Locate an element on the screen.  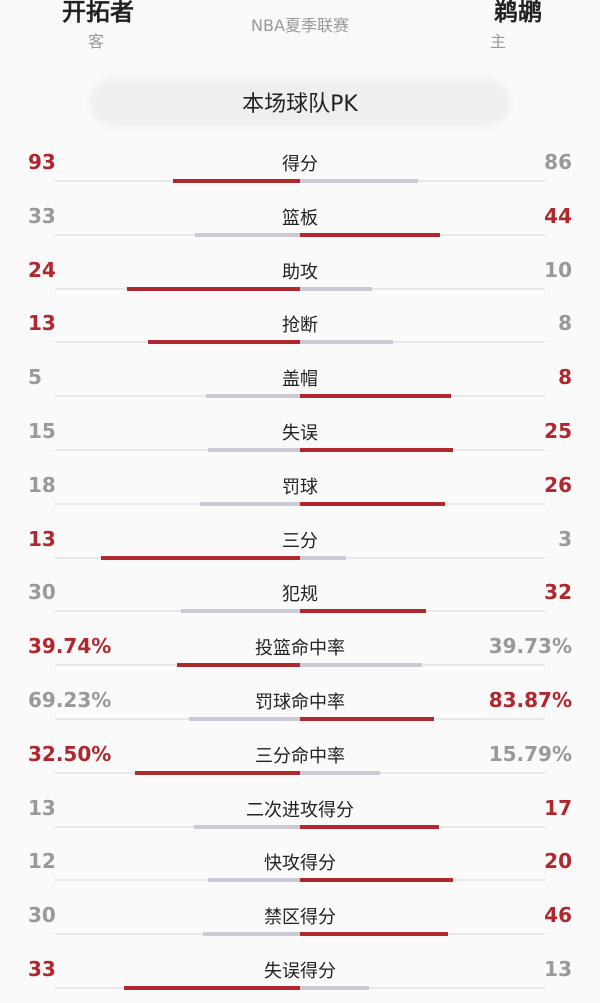
home-value: 13 is located at coordinates (558, 969).